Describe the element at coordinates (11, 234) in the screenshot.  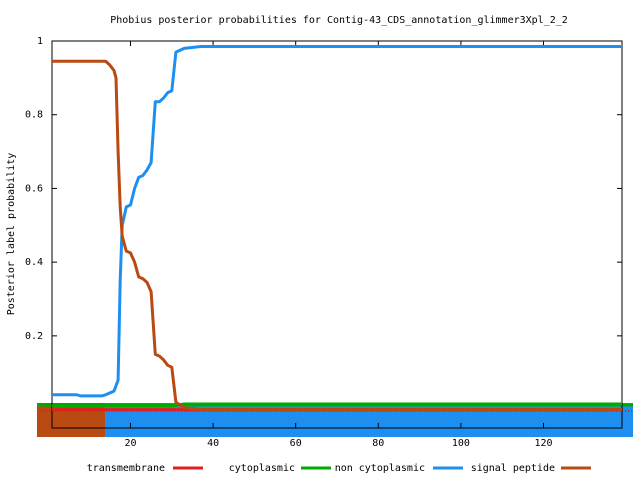
I see `y-axis-label: Posterior label probability` at that location.